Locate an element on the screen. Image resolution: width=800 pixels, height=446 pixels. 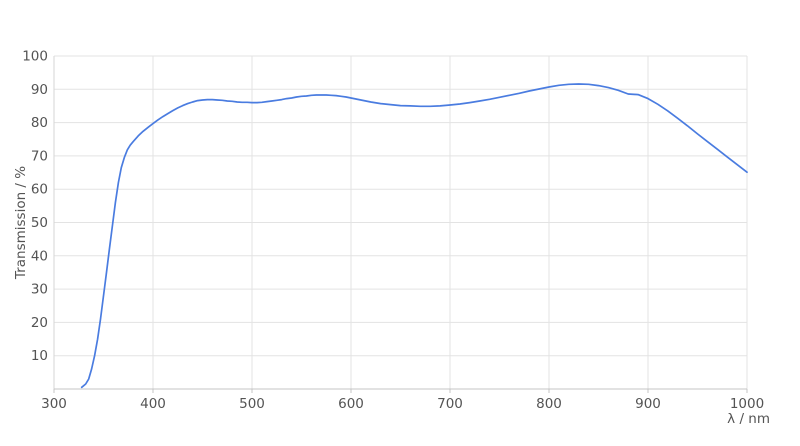
y-tick-labels: 10 20 30 40 50 60 70 80 90 100 is located at coordinates (35, 207).